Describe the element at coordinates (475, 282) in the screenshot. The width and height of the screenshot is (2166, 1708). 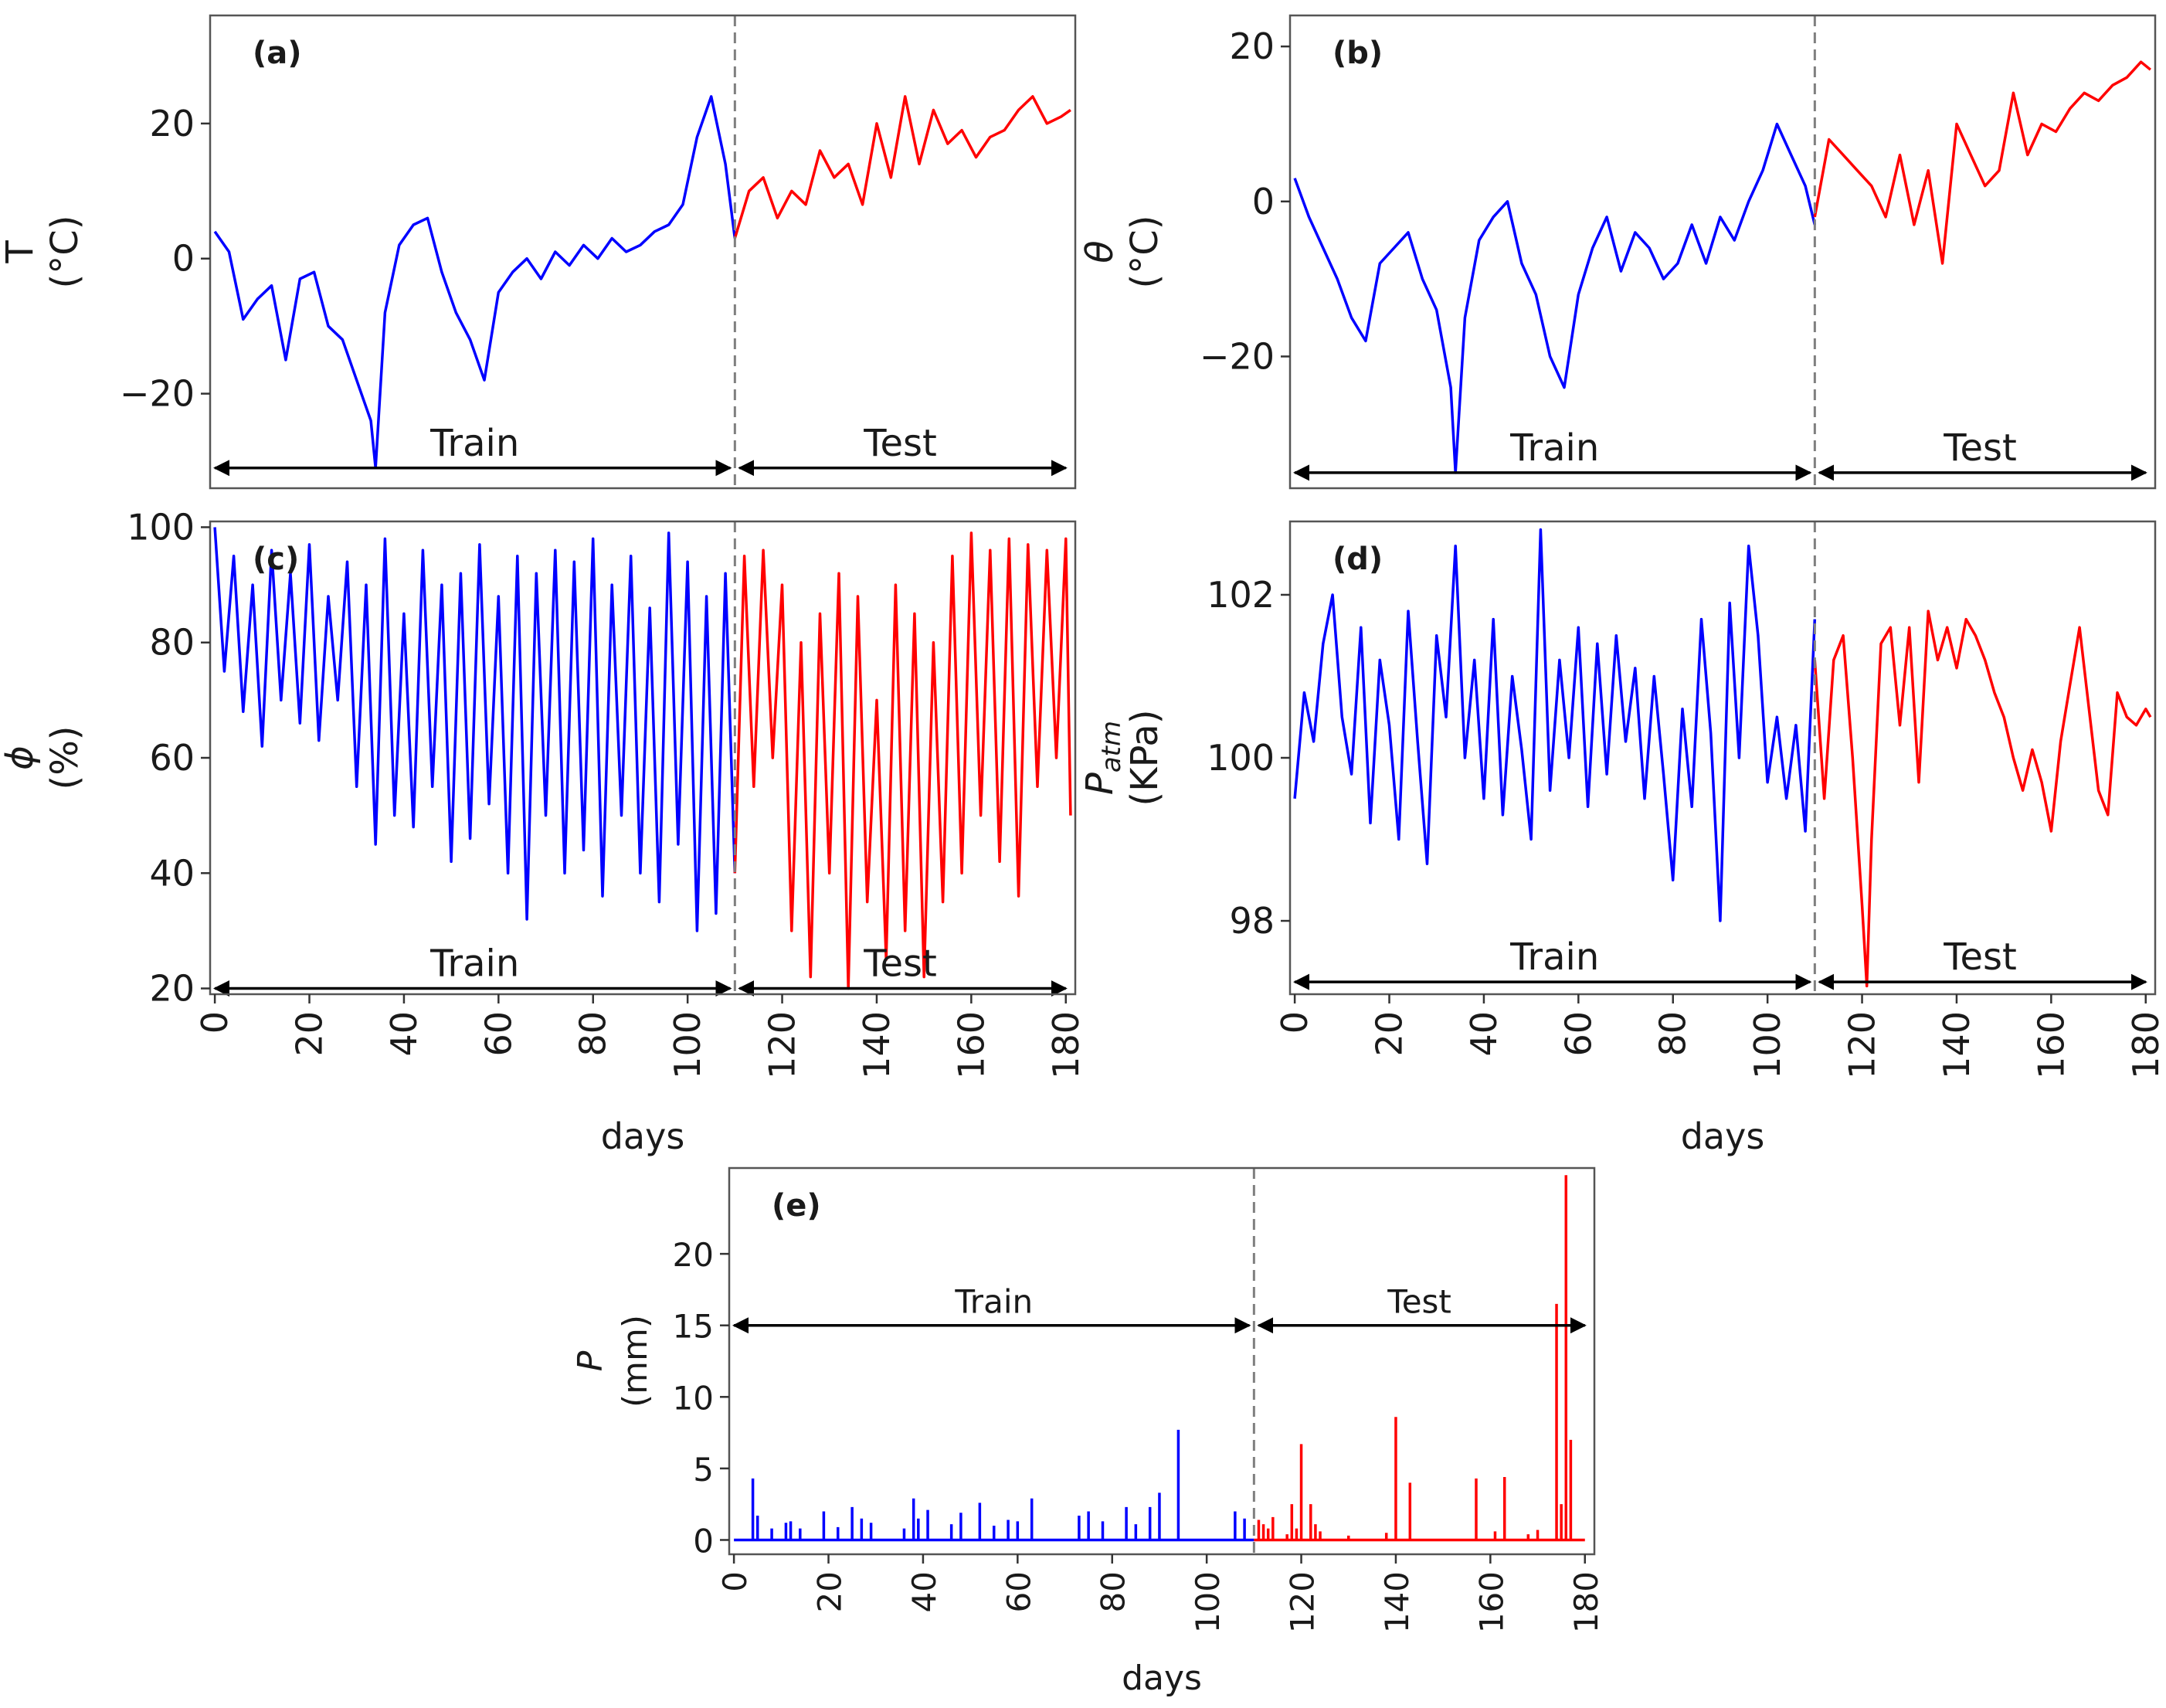
I see `series-a-train` at that location.